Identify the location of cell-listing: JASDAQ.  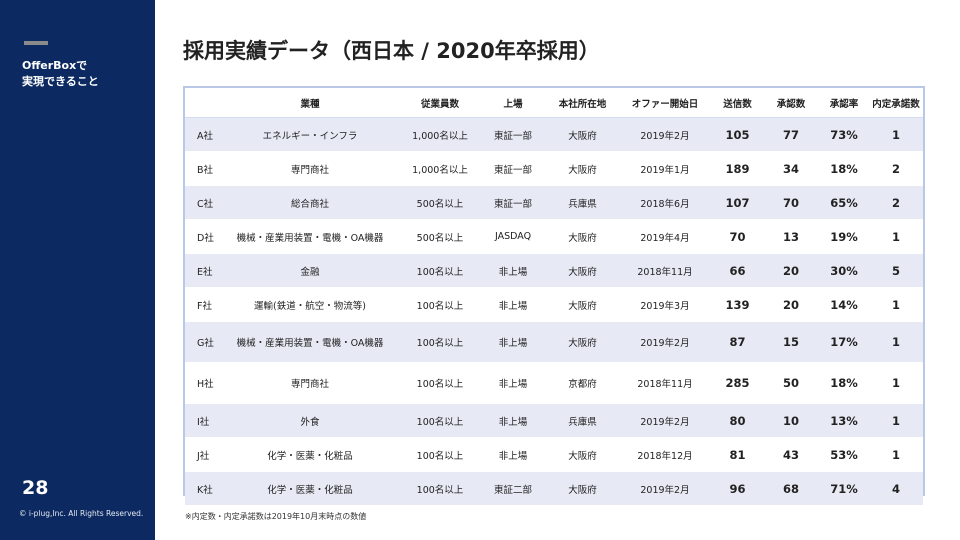
(513, 236).